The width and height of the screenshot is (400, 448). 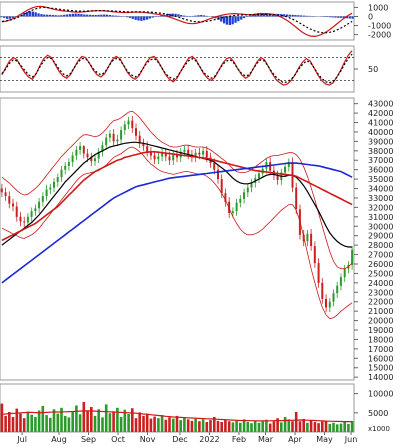 What do you see at coordinates (380, 189) in the screenshot?
I see `price-ytick-label: 34000` at bounding box center [380, 189].